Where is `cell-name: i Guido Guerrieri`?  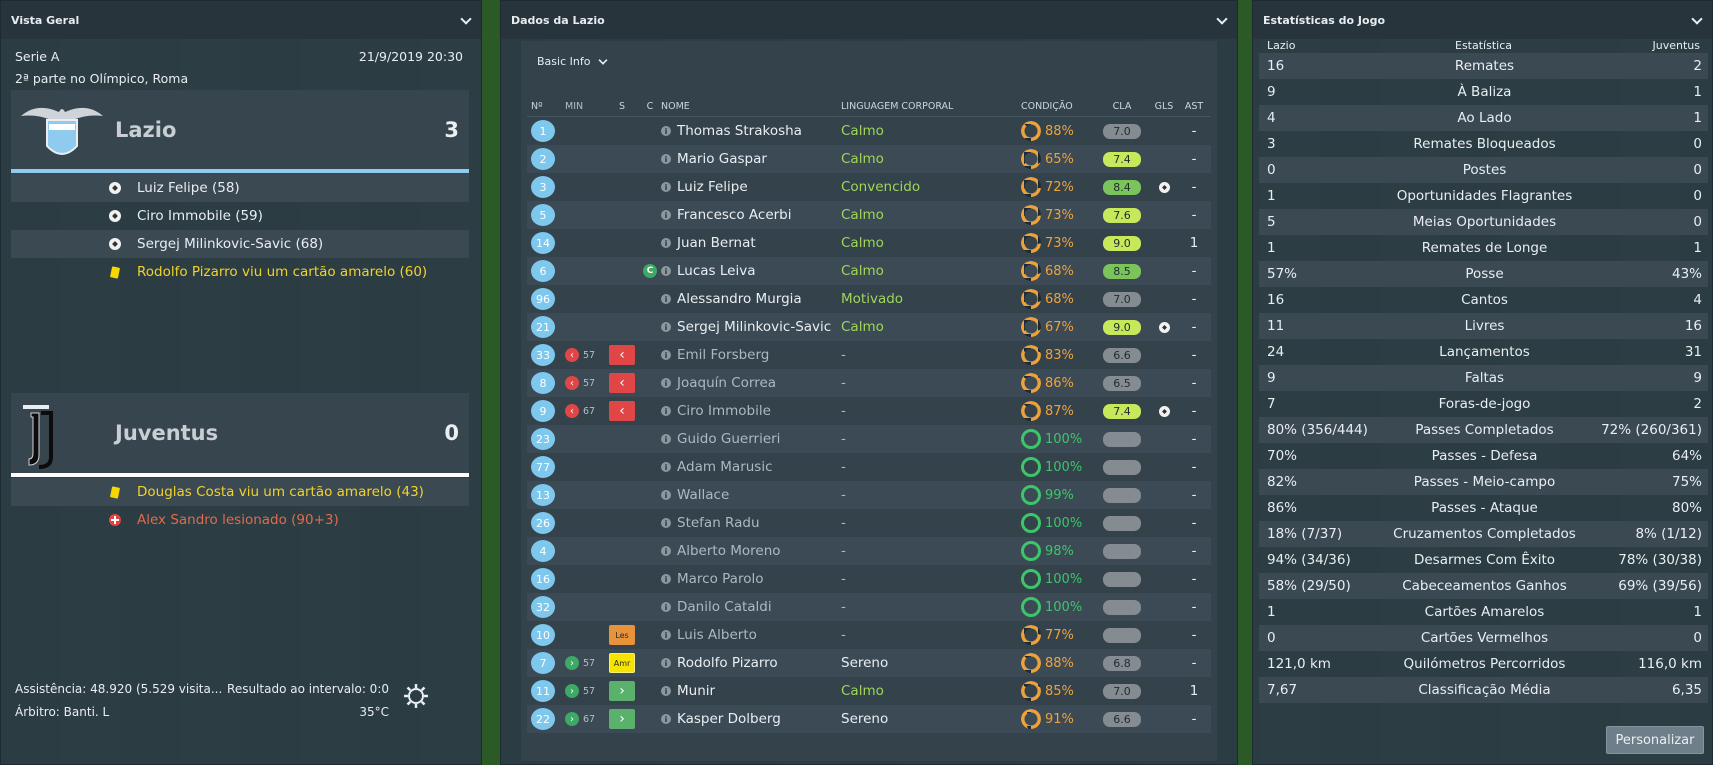 cell-name: i Guido Guerrieri is located at coordinates (751, 439).